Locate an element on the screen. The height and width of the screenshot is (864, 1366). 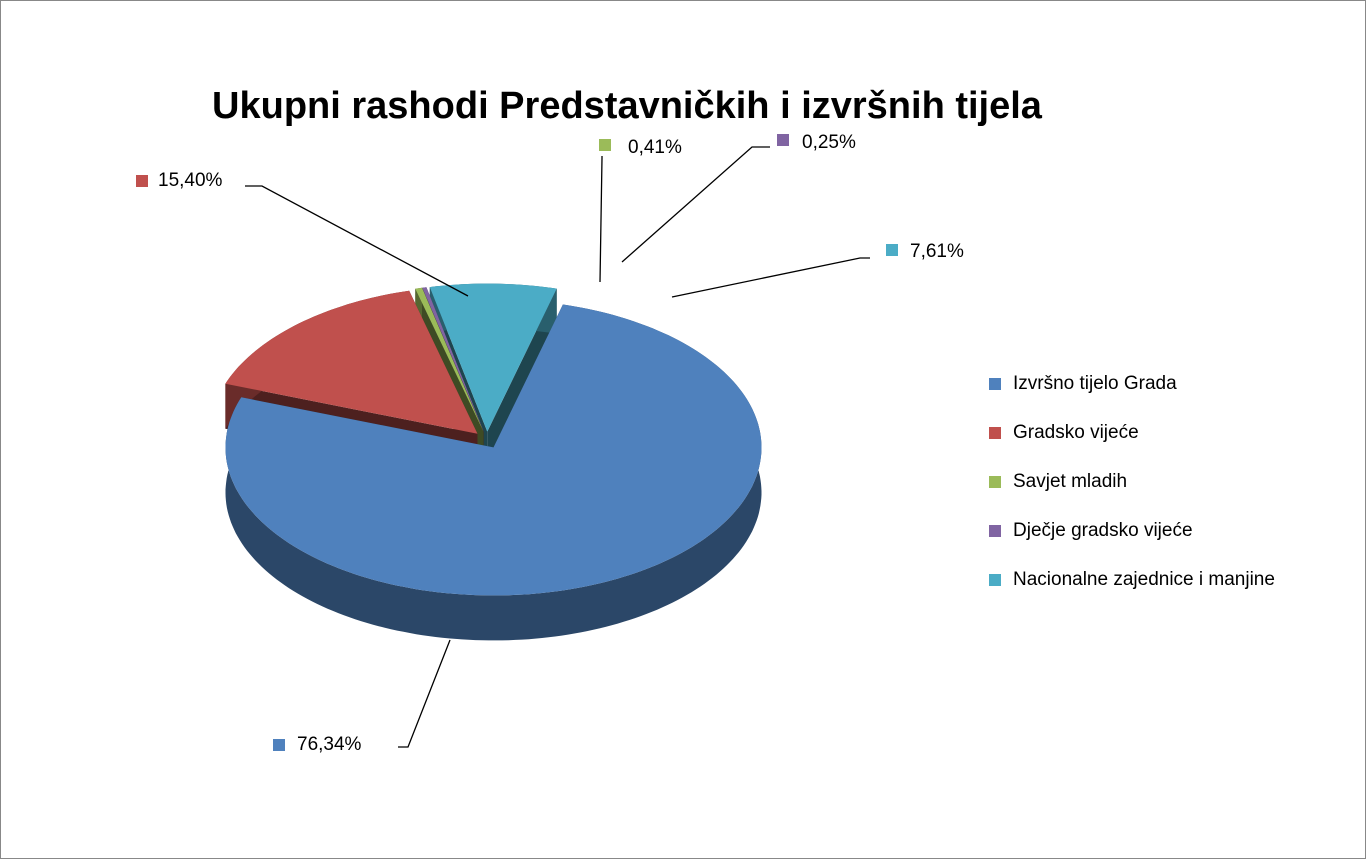
legend-label: Savjet mladih is located at coordinates (1070, 481).